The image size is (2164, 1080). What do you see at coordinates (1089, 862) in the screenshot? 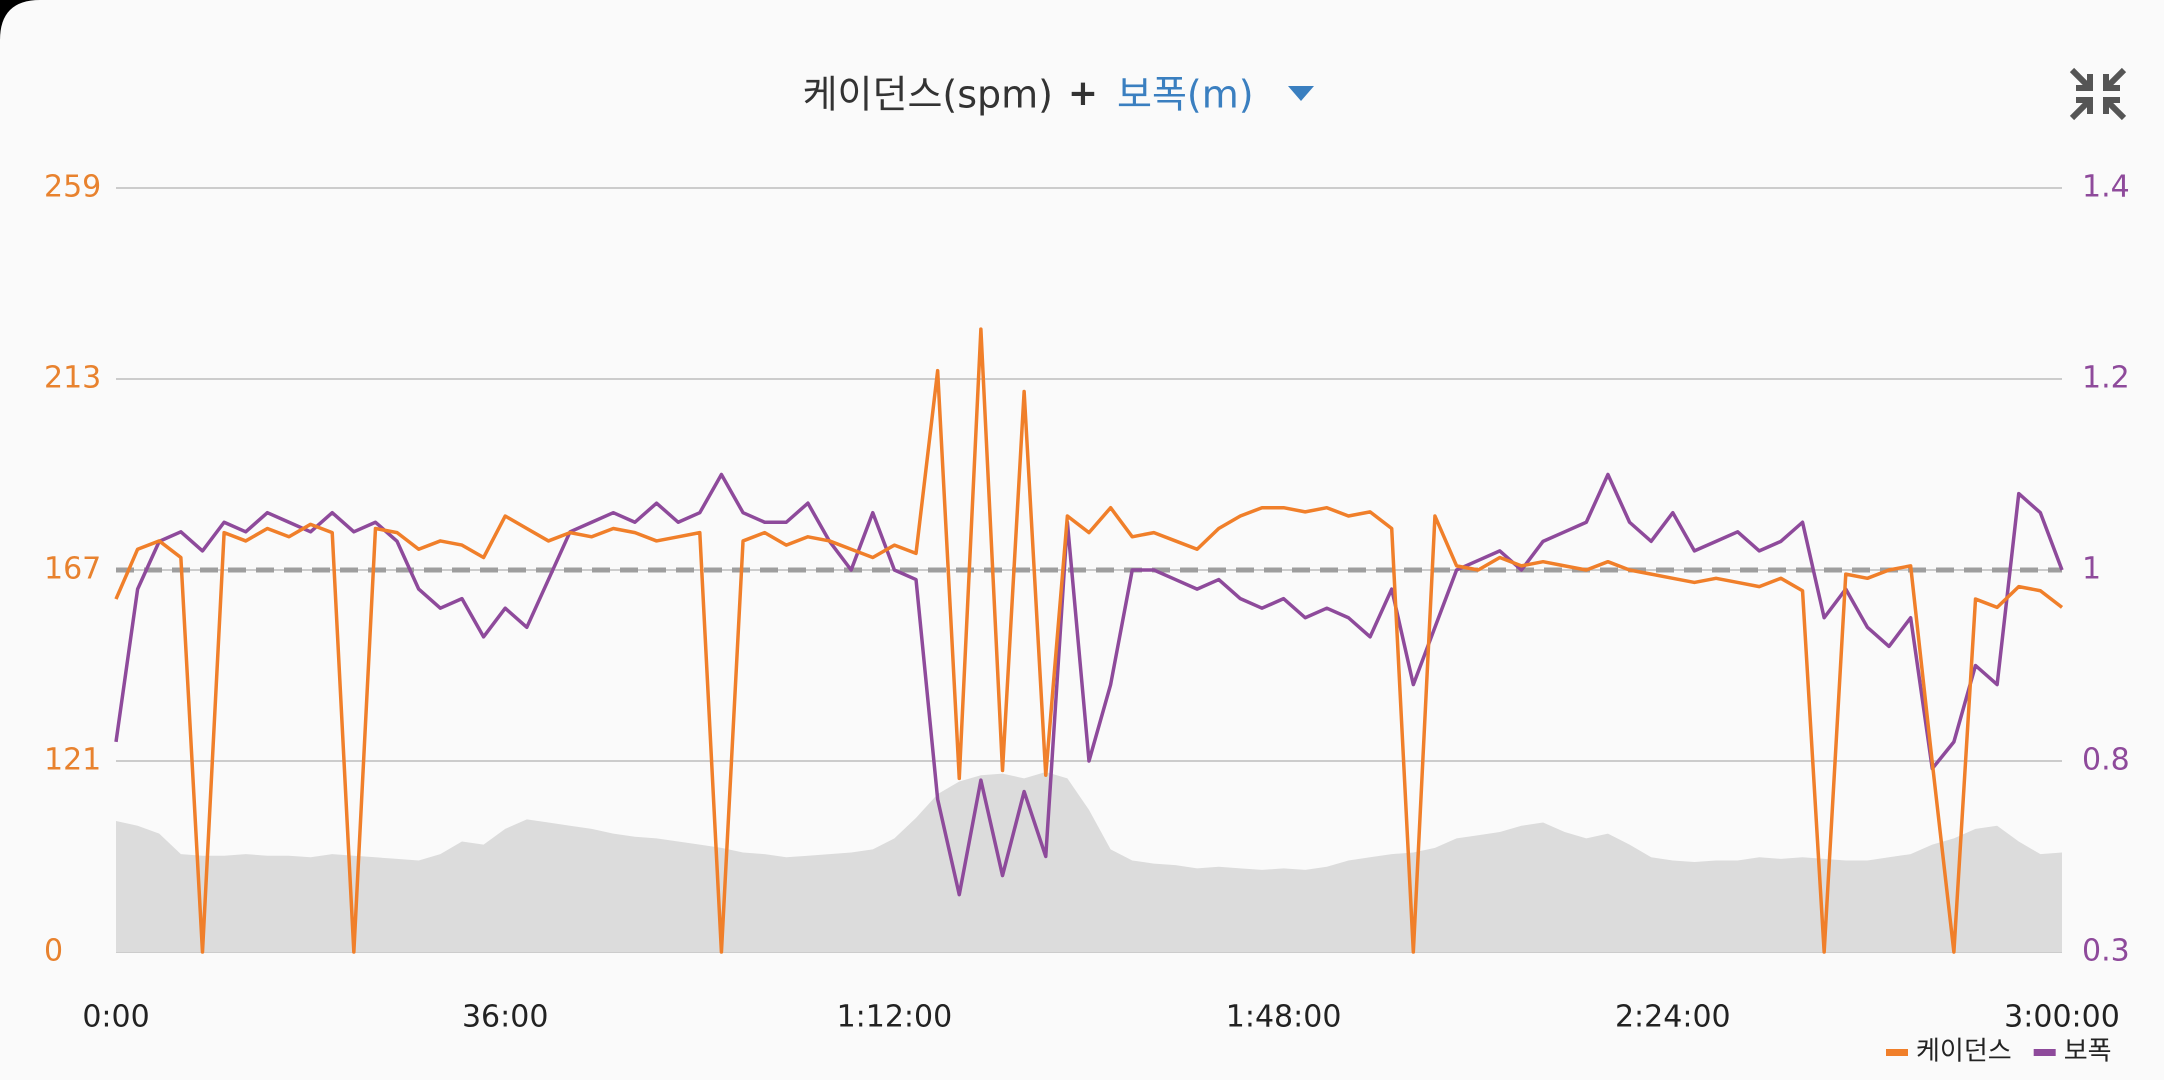
I see `elevation-area` at bounding box center [1089, 862].